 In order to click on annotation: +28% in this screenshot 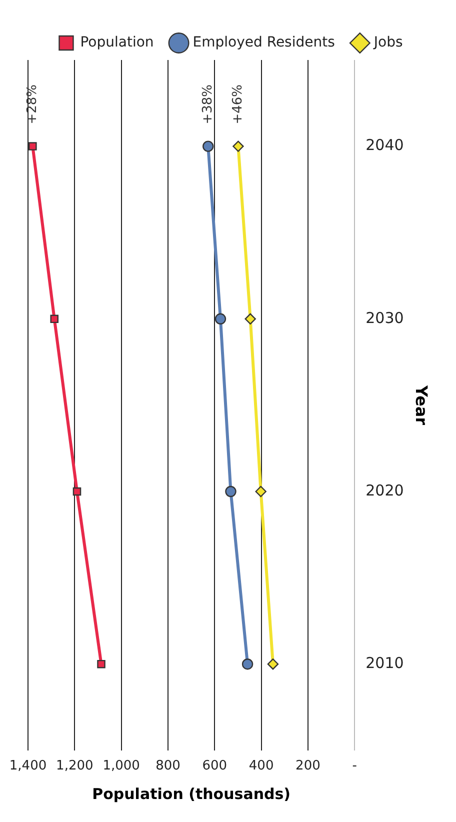, I will do `click(32, 104)`.